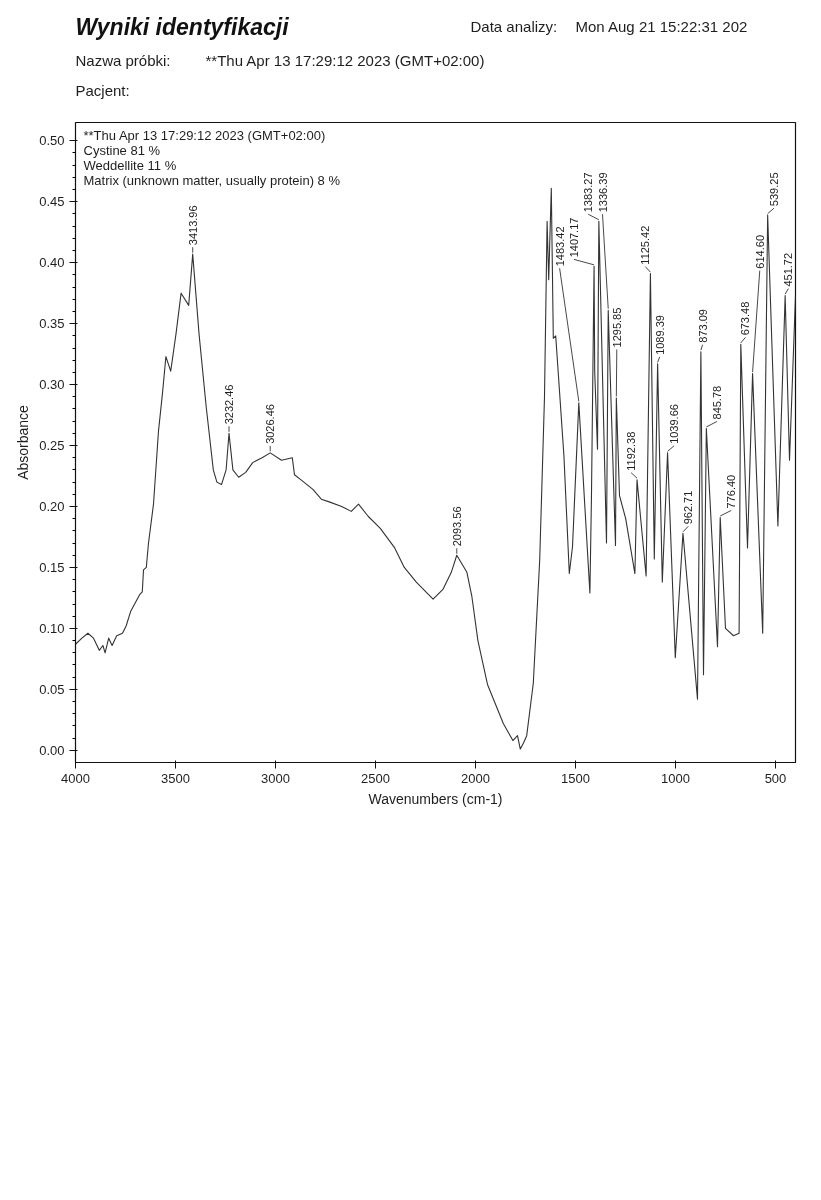 Image resolution: width=821 pixels, height=1200 pixels. Describe the element at coordinates (52, 446) in the screenshot. I see `y-tick-label: 0.25` at that location.